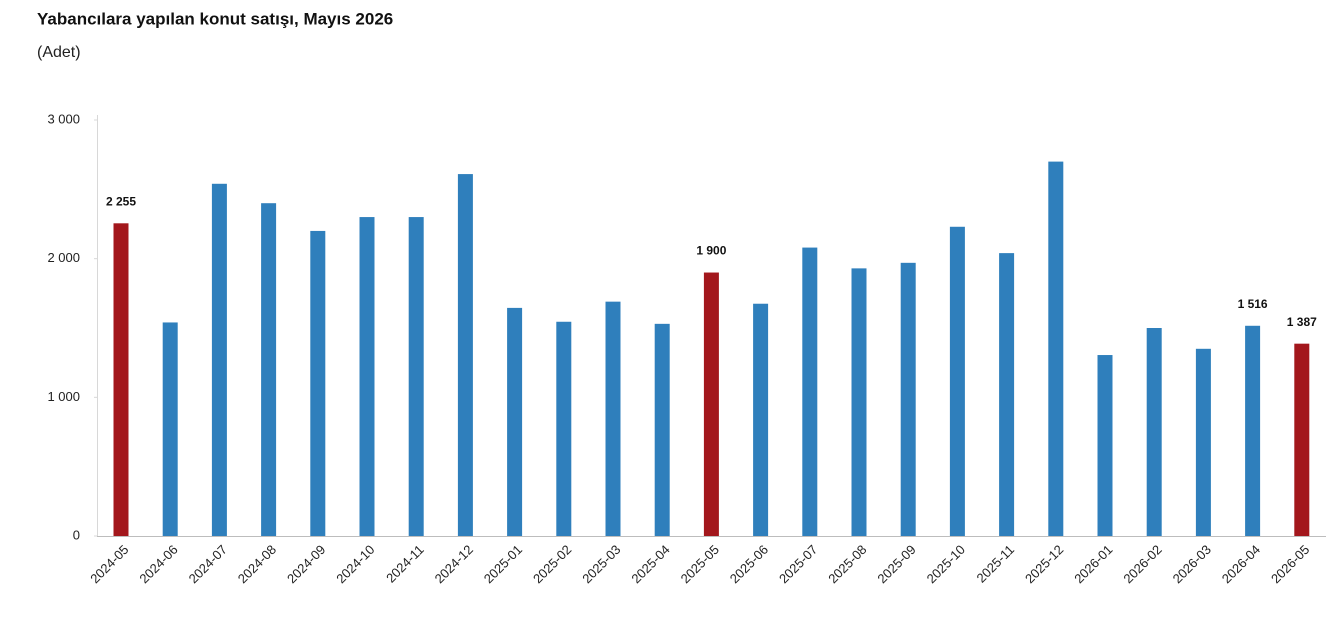 This screenshot has height=622, width=1333. What do you see at coordinates (1044, 564) in the screenshot?
I see `x-tick-label: 2025-12` at bounding box center [1044, 564].